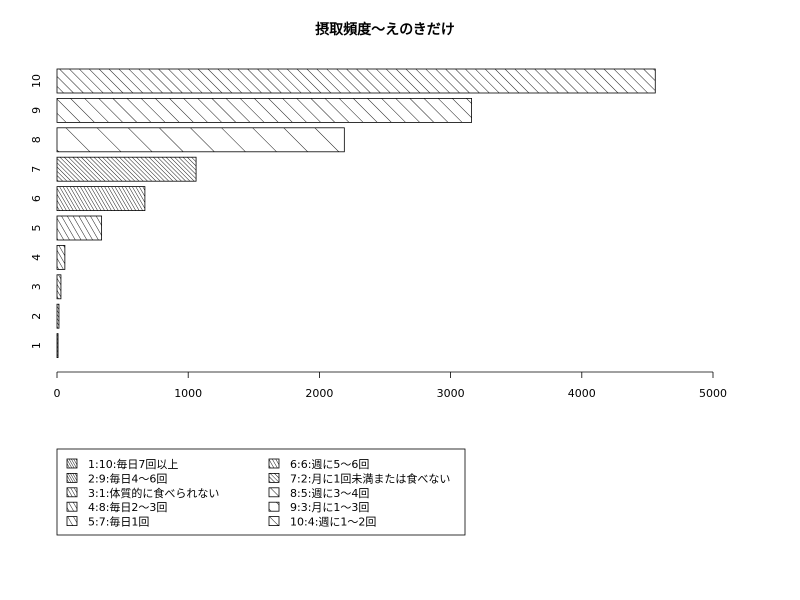 Image resolution: width=800 pixels, height=600 pixels. I want to click on legend-label: 6:6:週に5〜6回, so click(329, 464).